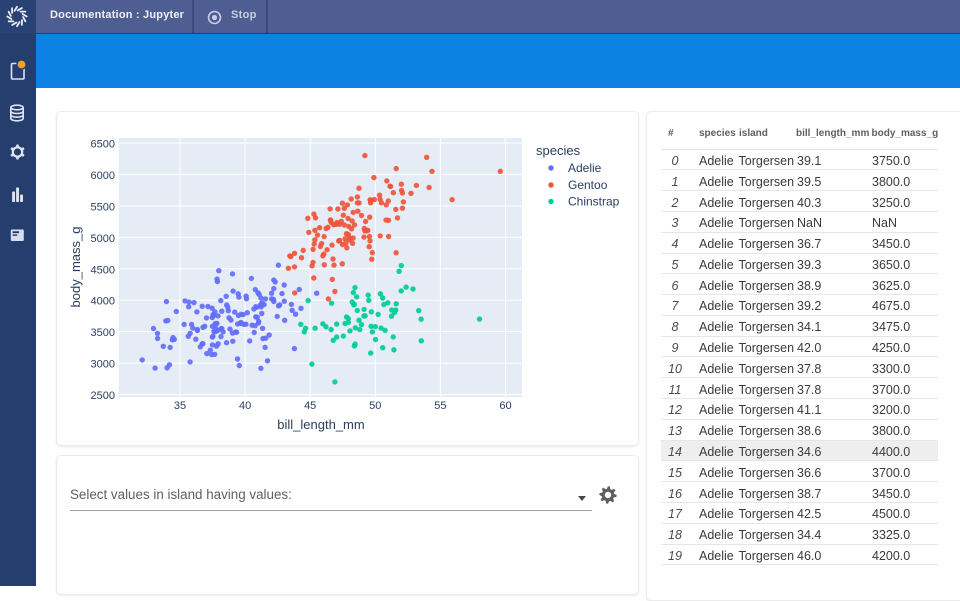 The width and height of the screenshot is (960, 601). I want to click on svg-text: 55, so click(440, 406).